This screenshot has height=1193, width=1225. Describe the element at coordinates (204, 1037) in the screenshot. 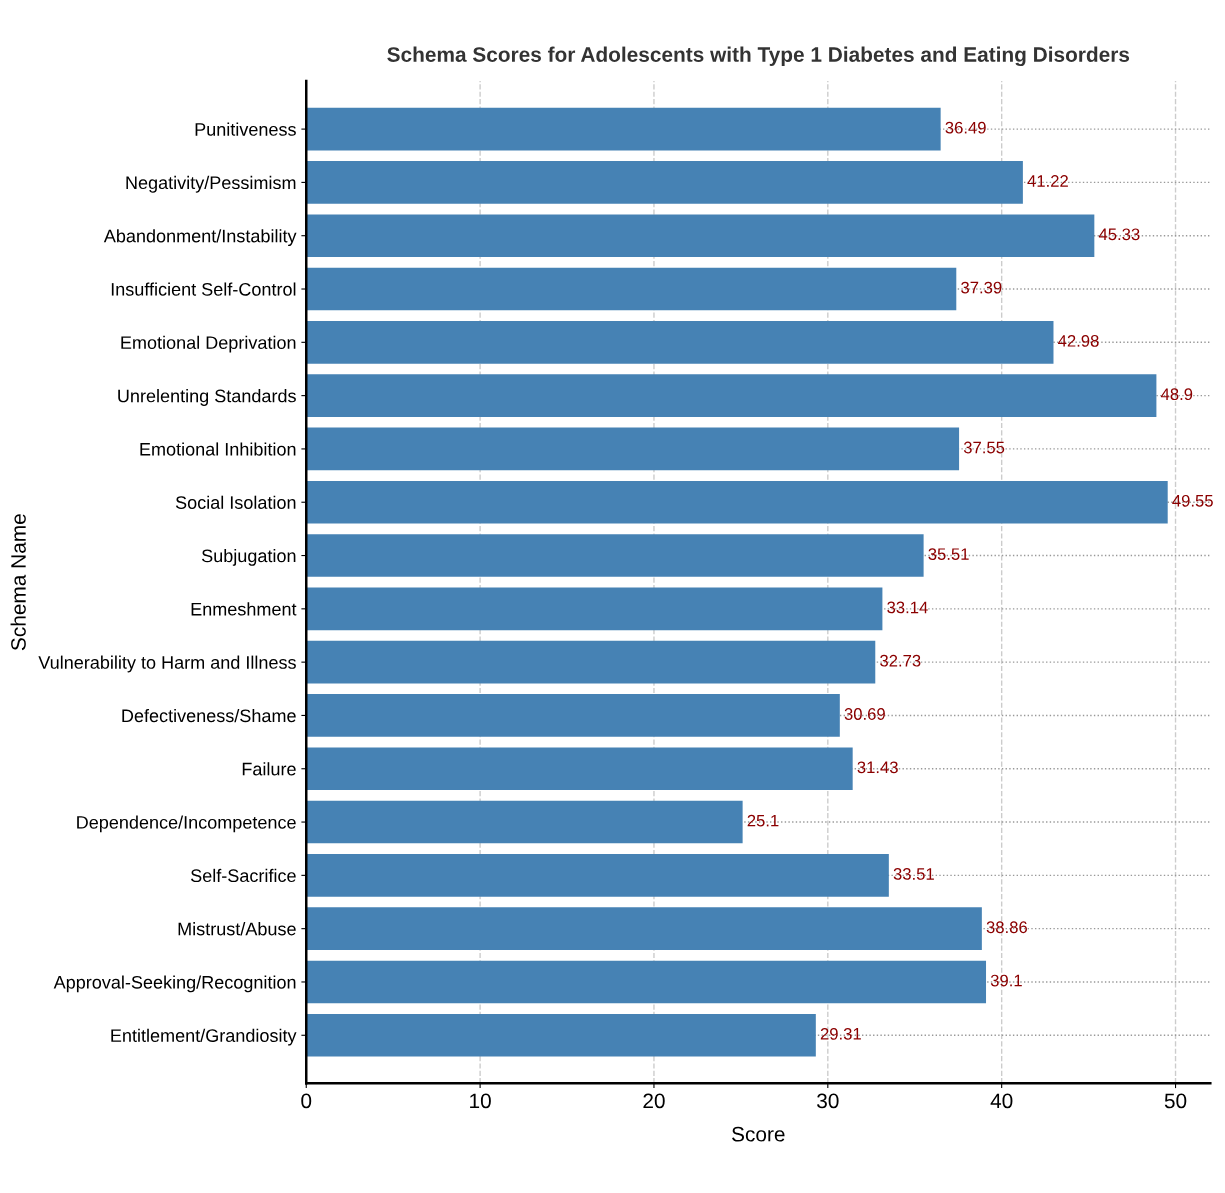

I see `y-tick-label: Entitlement/Grandiosity` at that location.